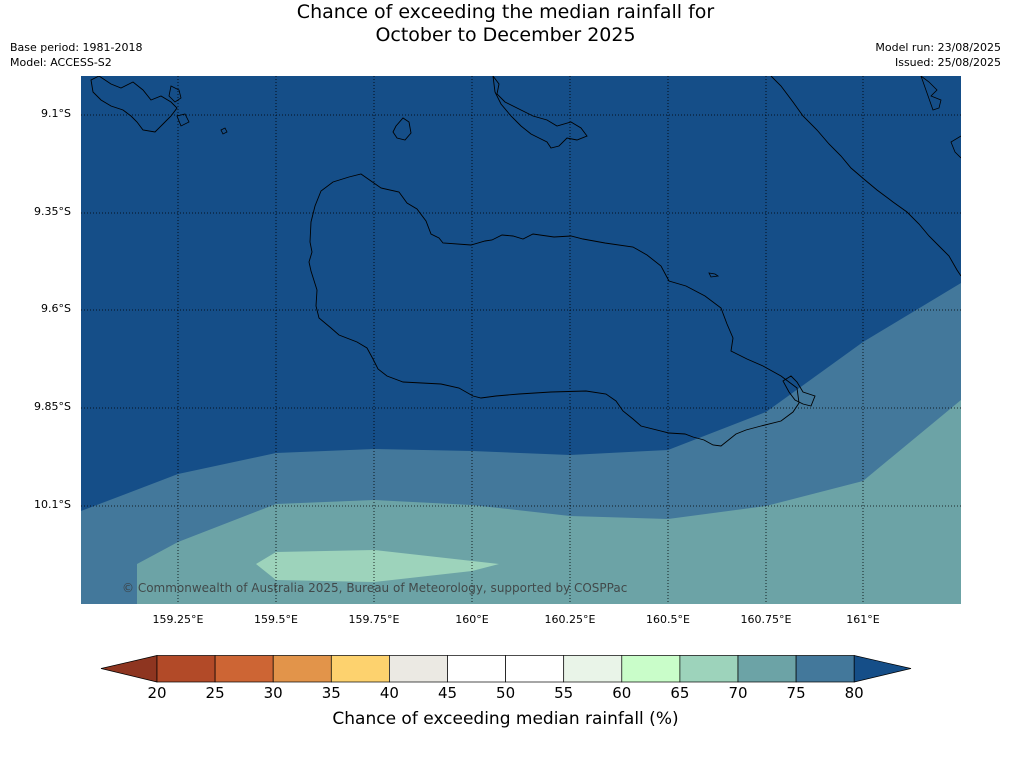 This screenshot has width=1011, height=758. What do you see at coordinates (402, 129) in the screenshot?
I see `islet-coastline` at bounding box center [402, 129].